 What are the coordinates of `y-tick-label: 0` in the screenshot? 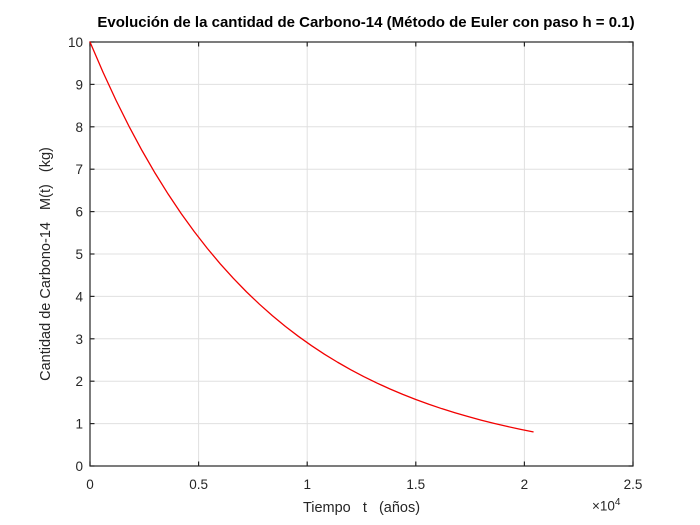 It's located at (79, 466).